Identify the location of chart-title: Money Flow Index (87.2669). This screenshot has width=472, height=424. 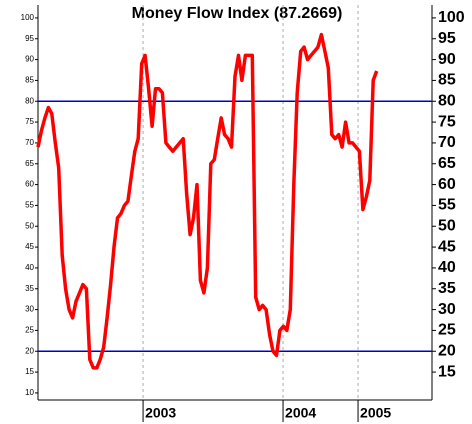
(237, 13).